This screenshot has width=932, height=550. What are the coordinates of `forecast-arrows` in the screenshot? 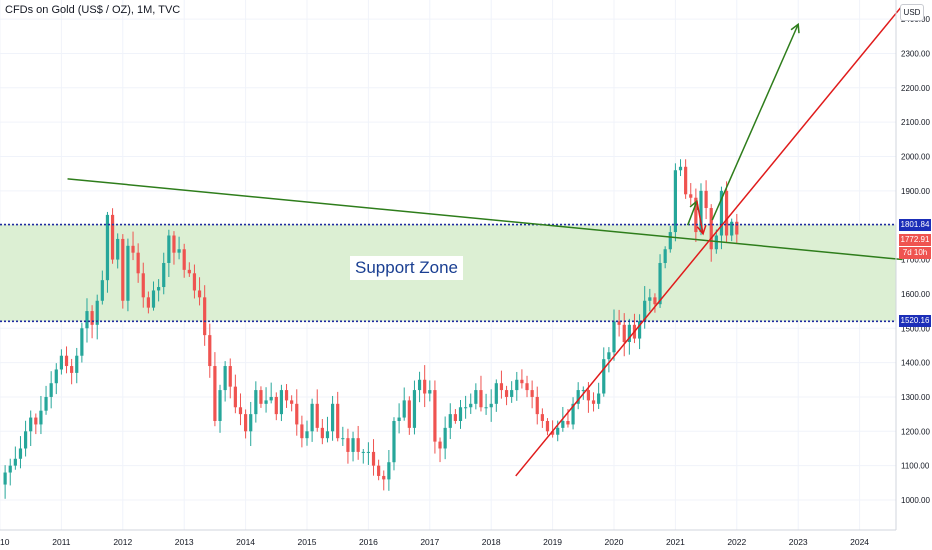 It's located at (743, 129).